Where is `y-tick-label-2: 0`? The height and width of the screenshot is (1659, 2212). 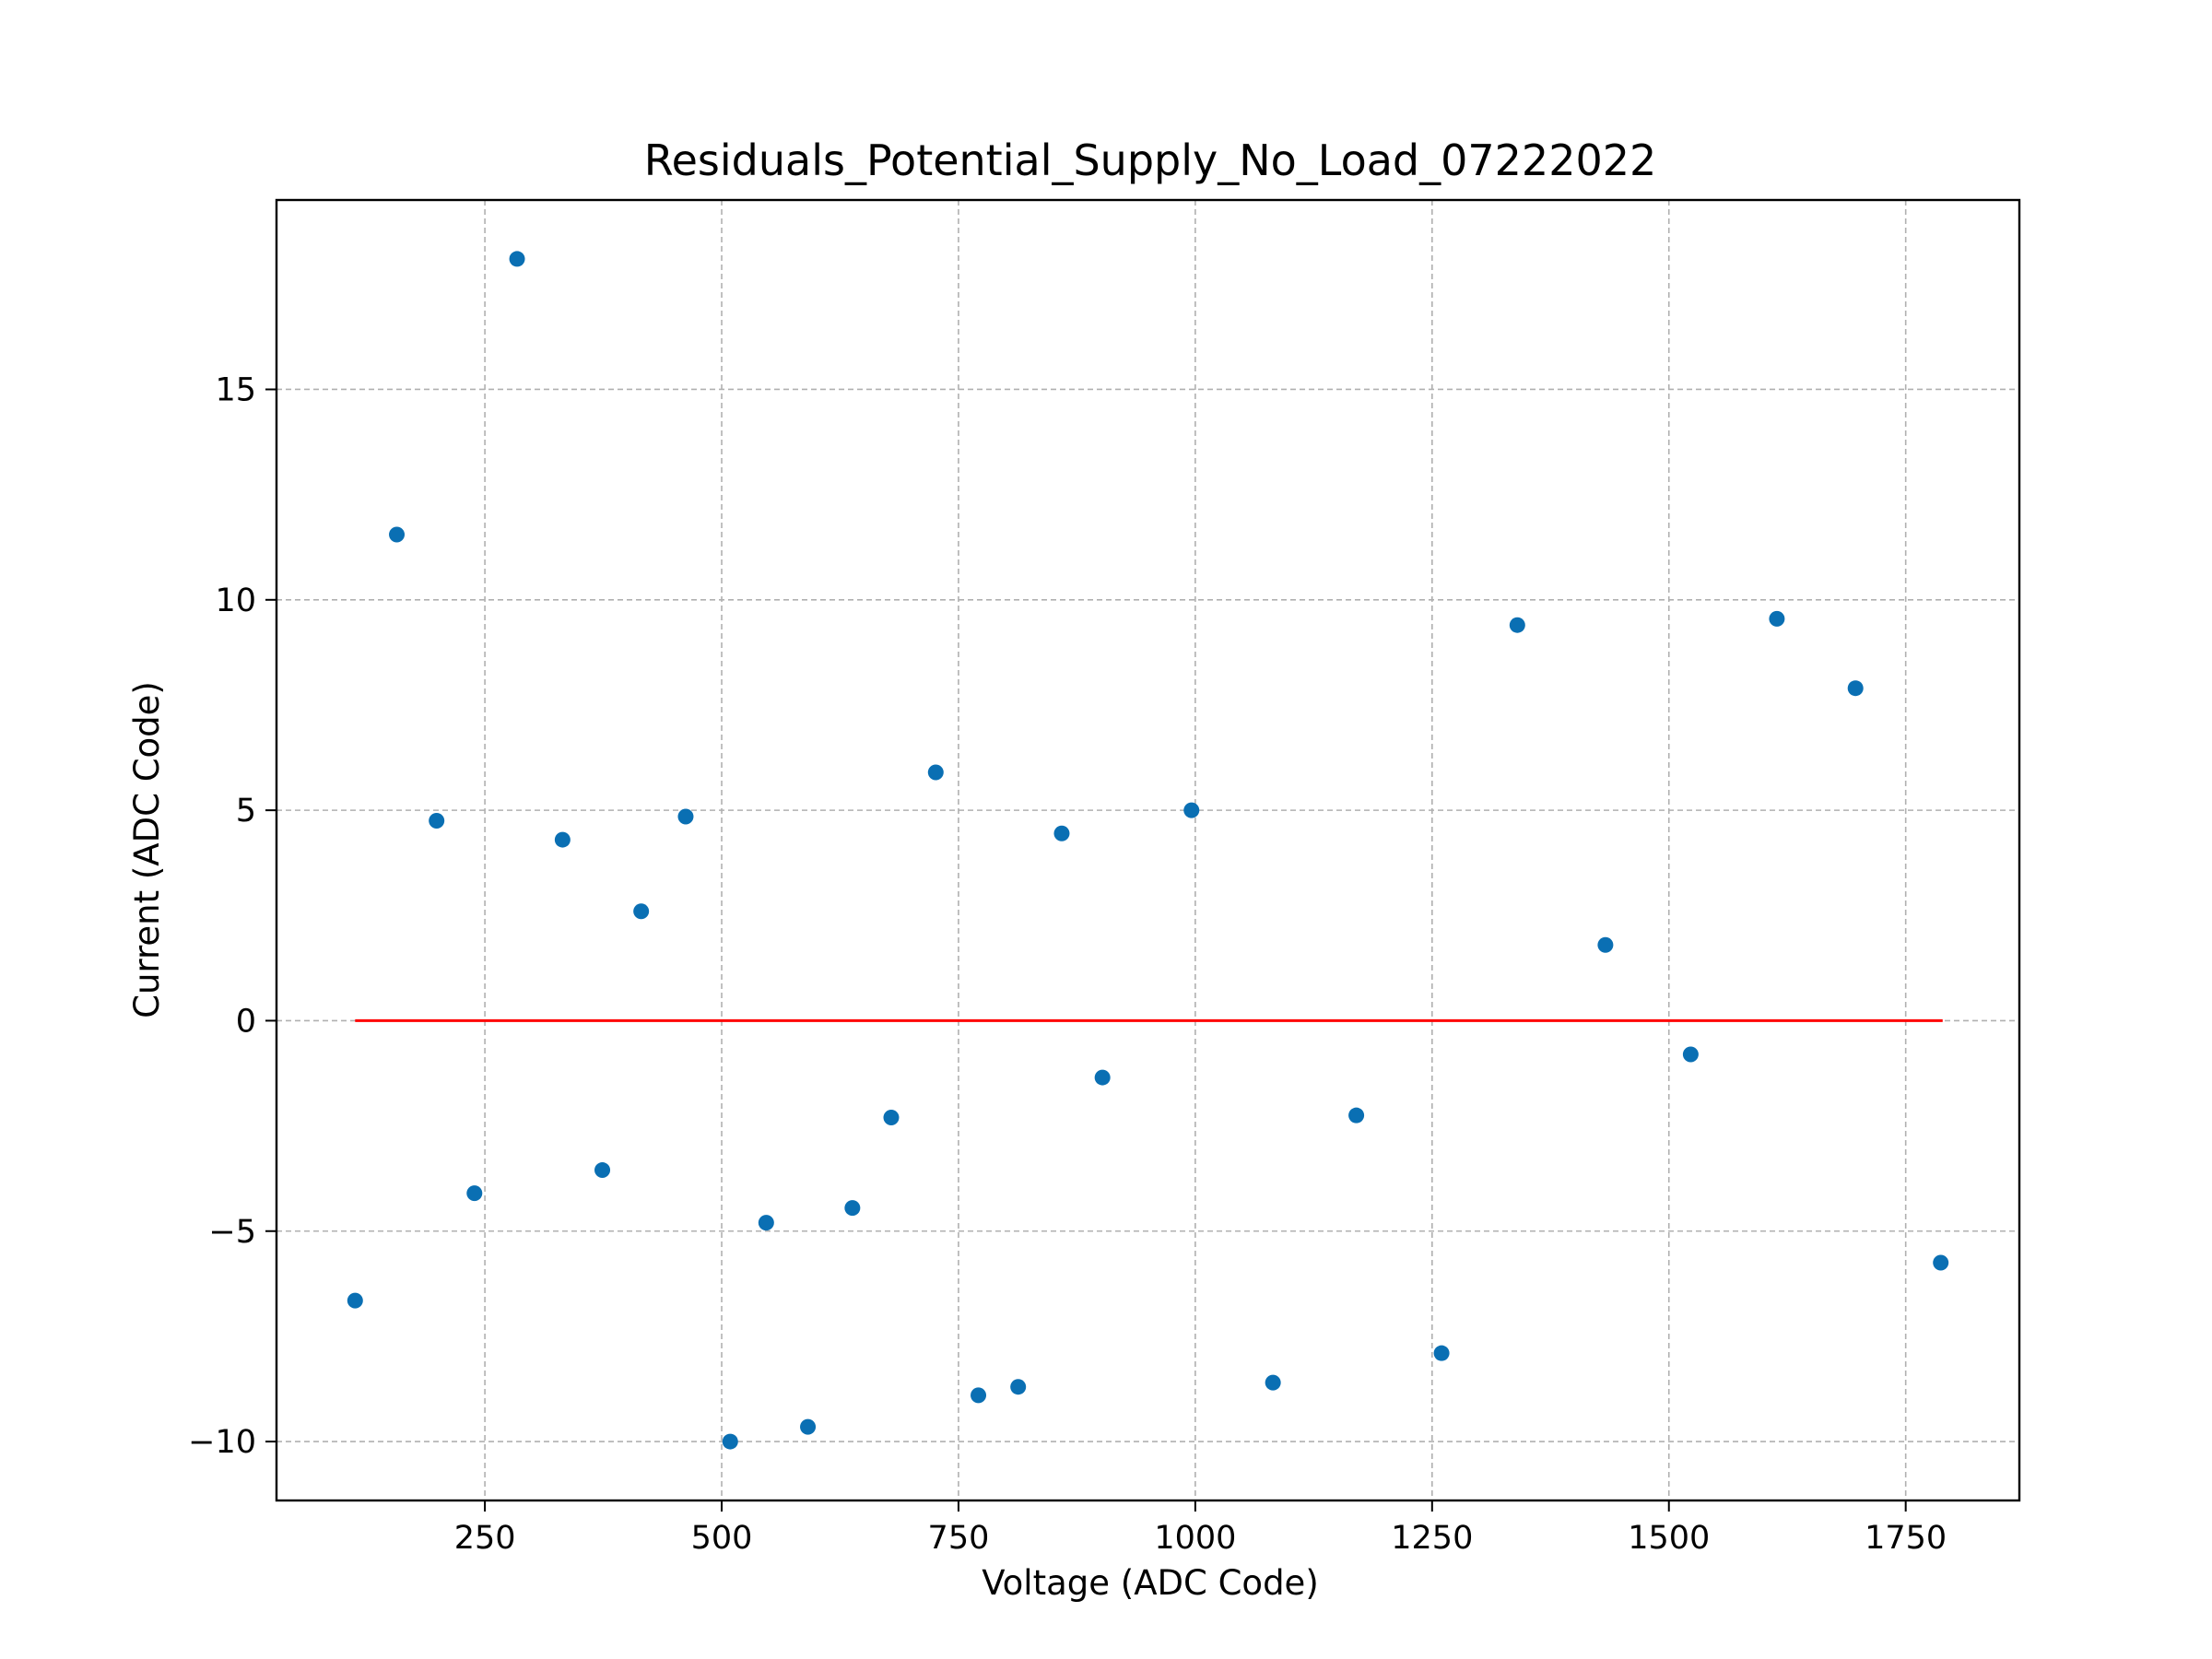 y-tick-label-2: 0 is located at coordinates (246, 1021).